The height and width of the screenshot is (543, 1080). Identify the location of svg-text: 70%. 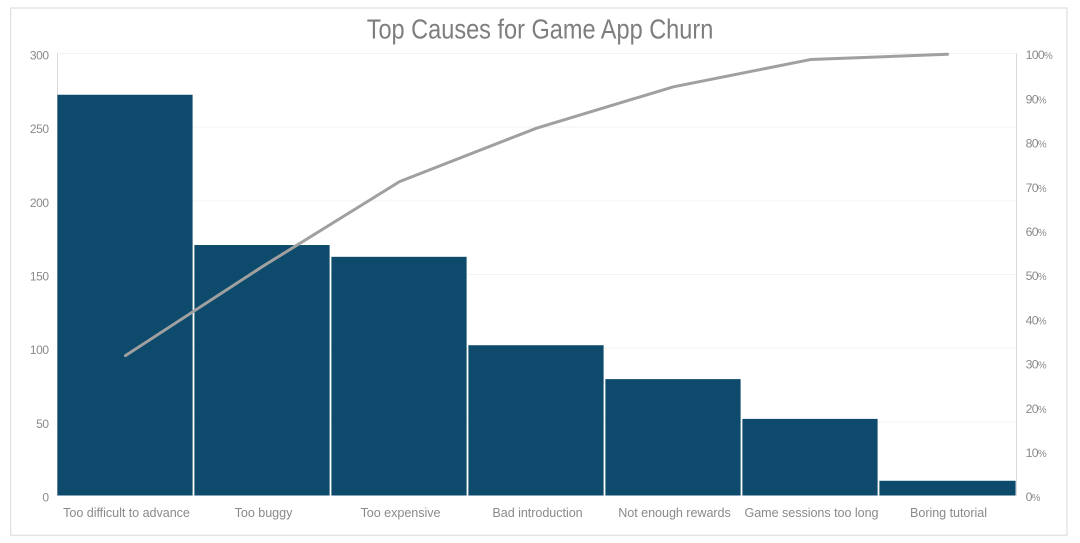
(1036, 188).